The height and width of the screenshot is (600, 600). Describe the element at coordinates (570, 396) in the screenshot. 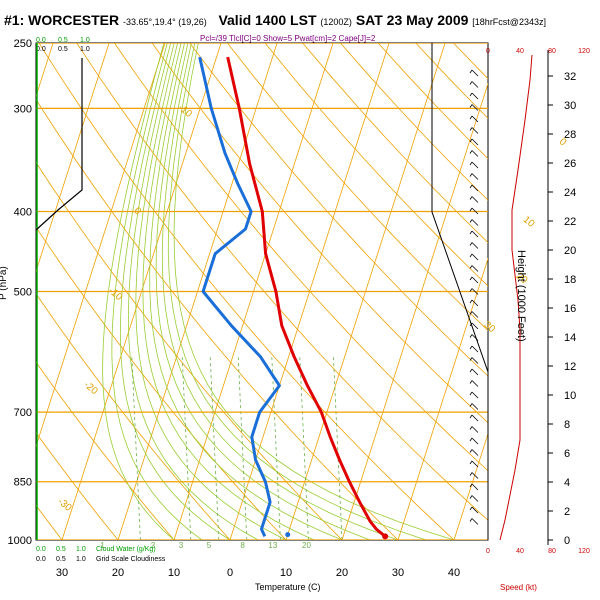

I see `height-tick-label: 10` at that location.